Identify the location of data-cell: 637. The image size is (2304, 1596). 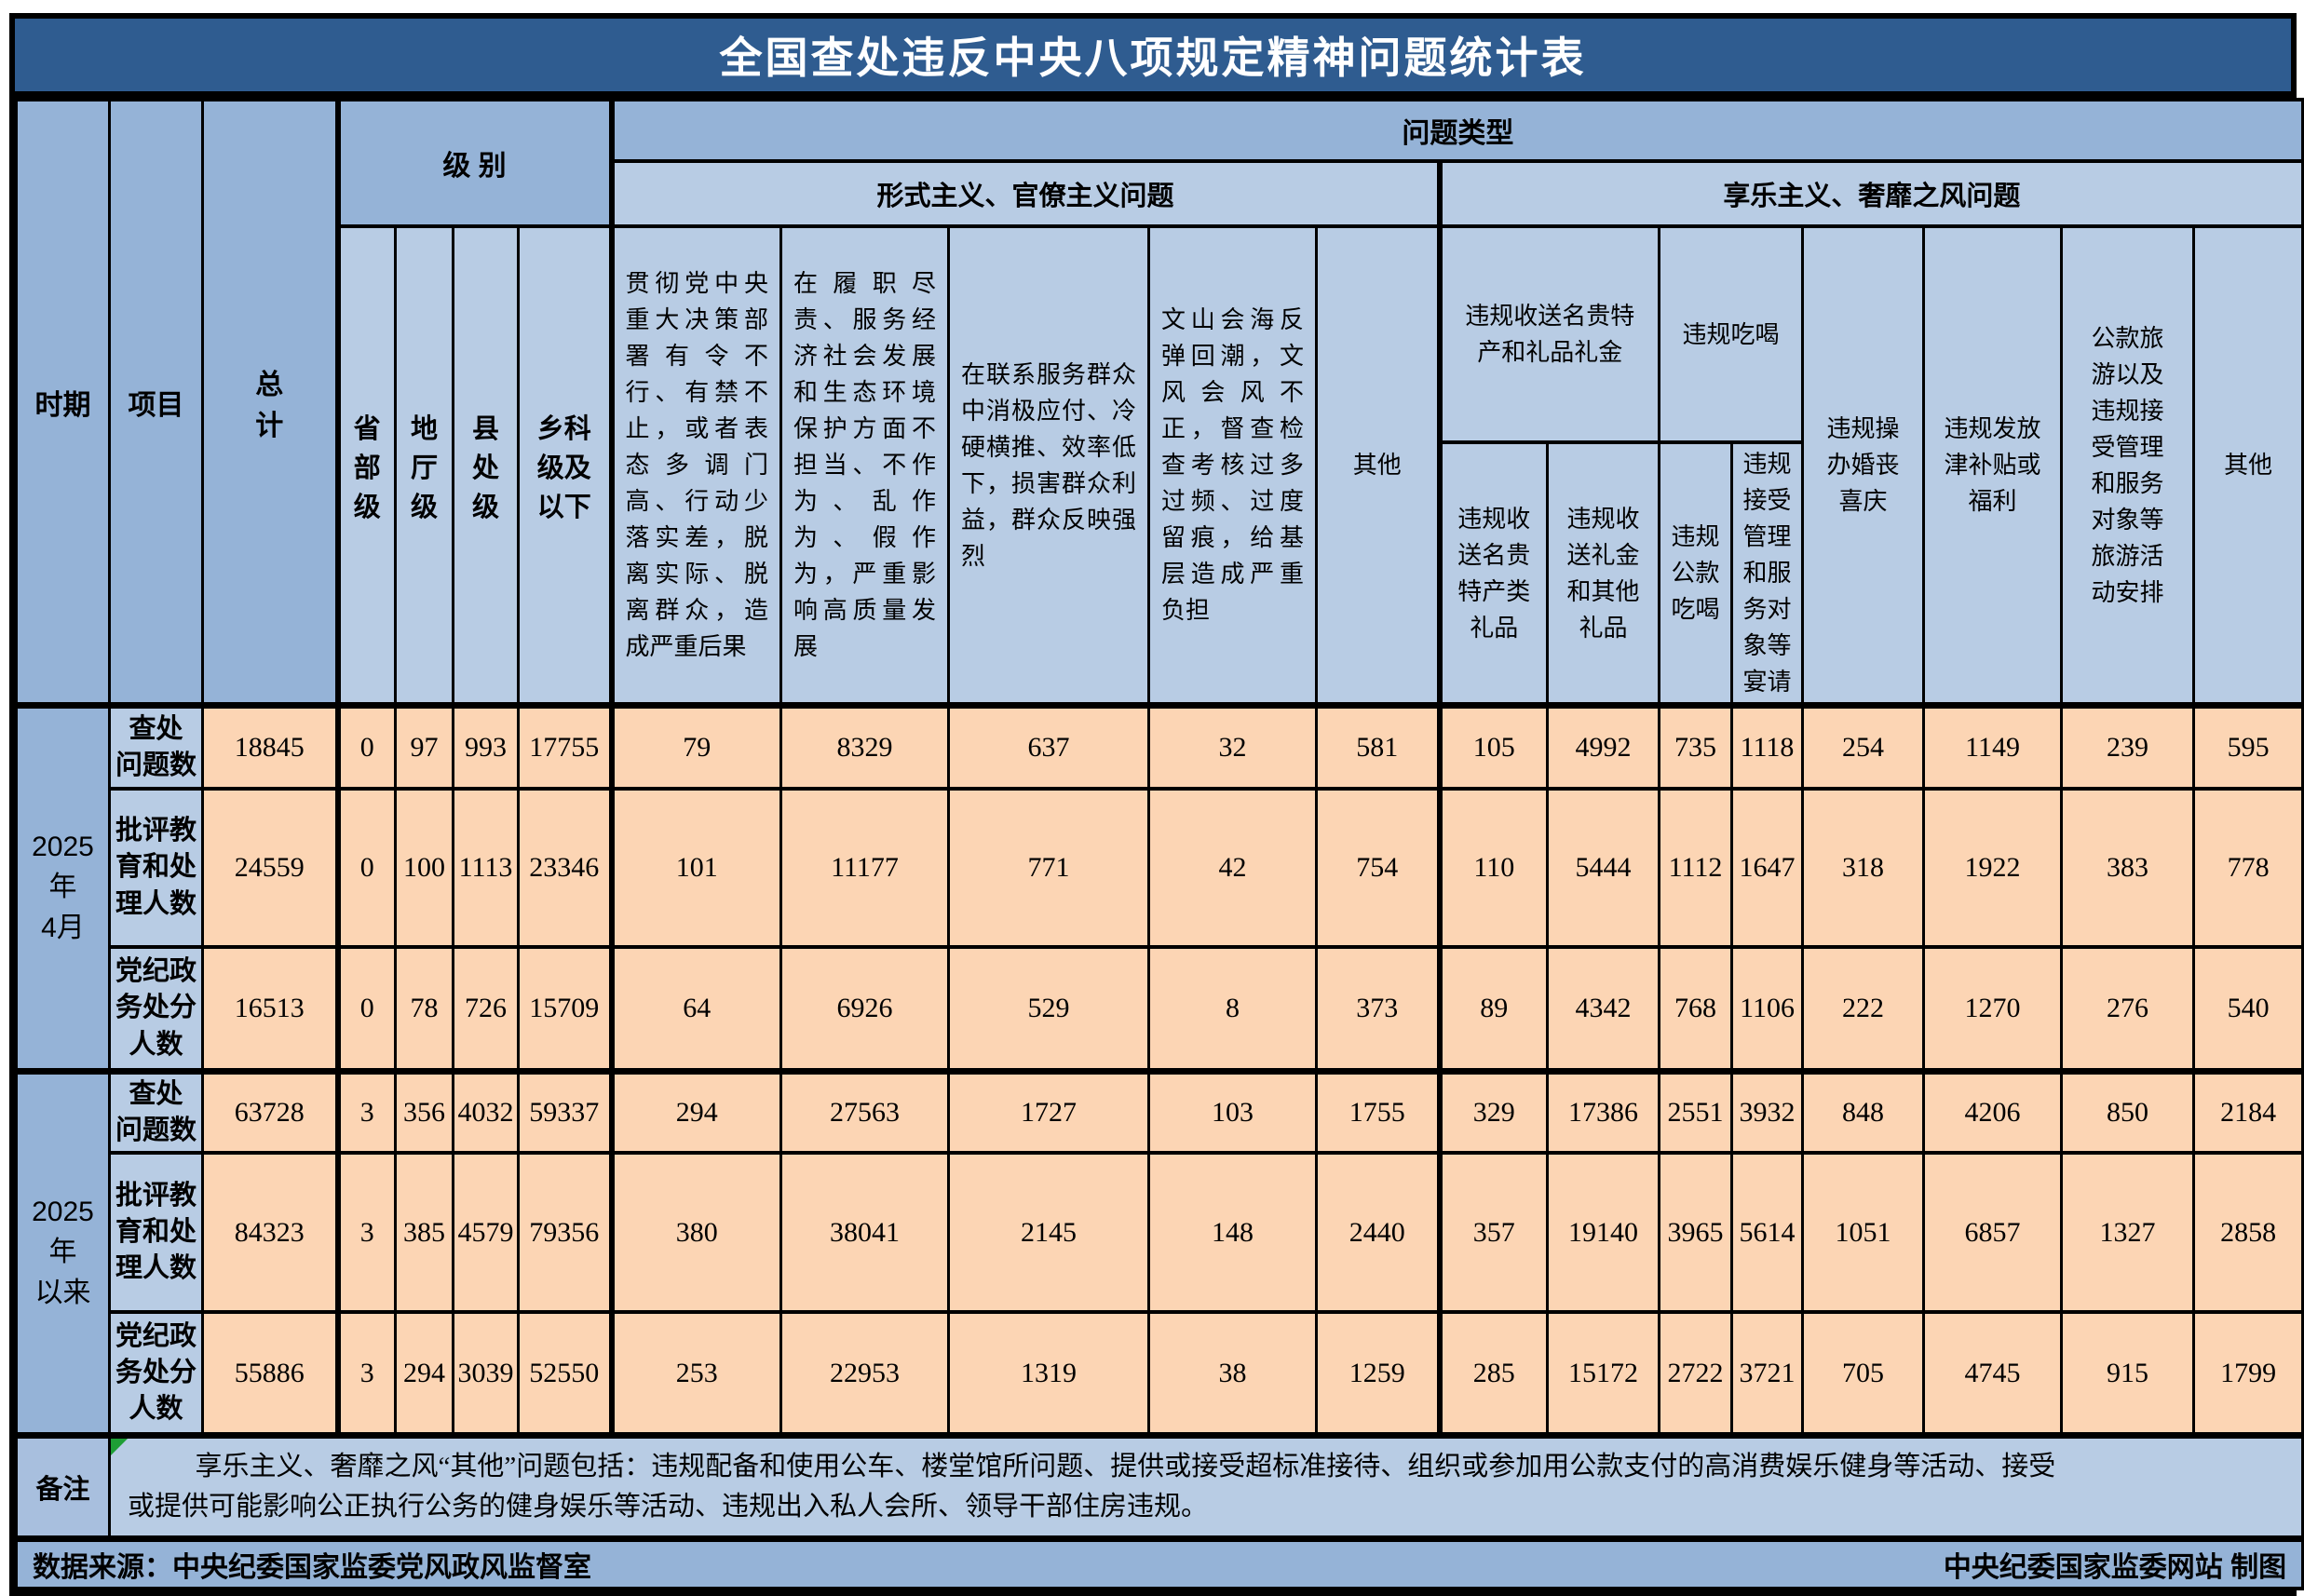
(1049, 746).